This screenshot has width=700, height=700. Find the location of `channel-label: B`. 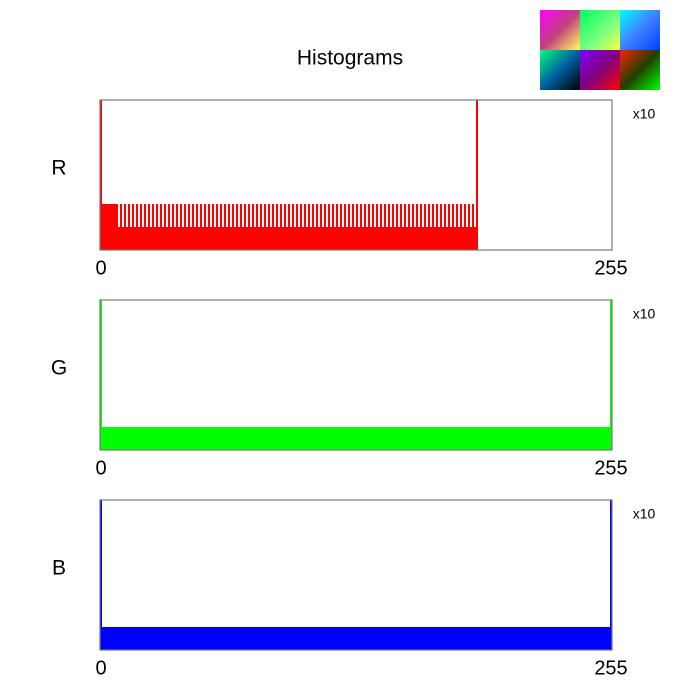

channel-label: B is located at coordinates (59, 568).